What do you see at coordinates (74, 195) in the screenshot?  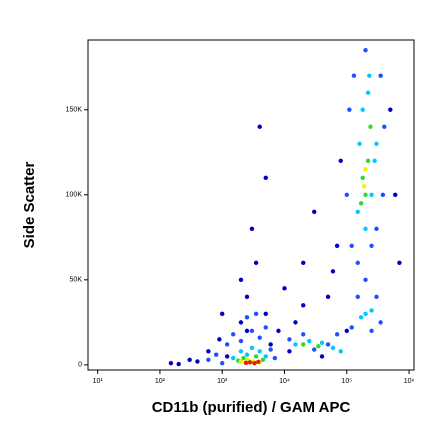 I see `y-tick-label: 100K` at bounding box center [74, 195].